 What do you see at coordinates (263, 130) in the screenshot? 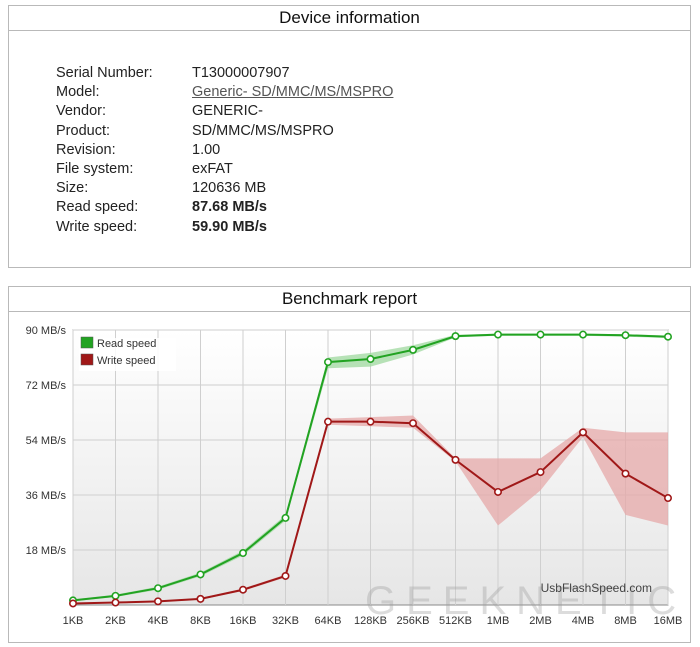
I see `product-value: SD/MMC/MS/MSPRO` at bounding box center [263, 130].